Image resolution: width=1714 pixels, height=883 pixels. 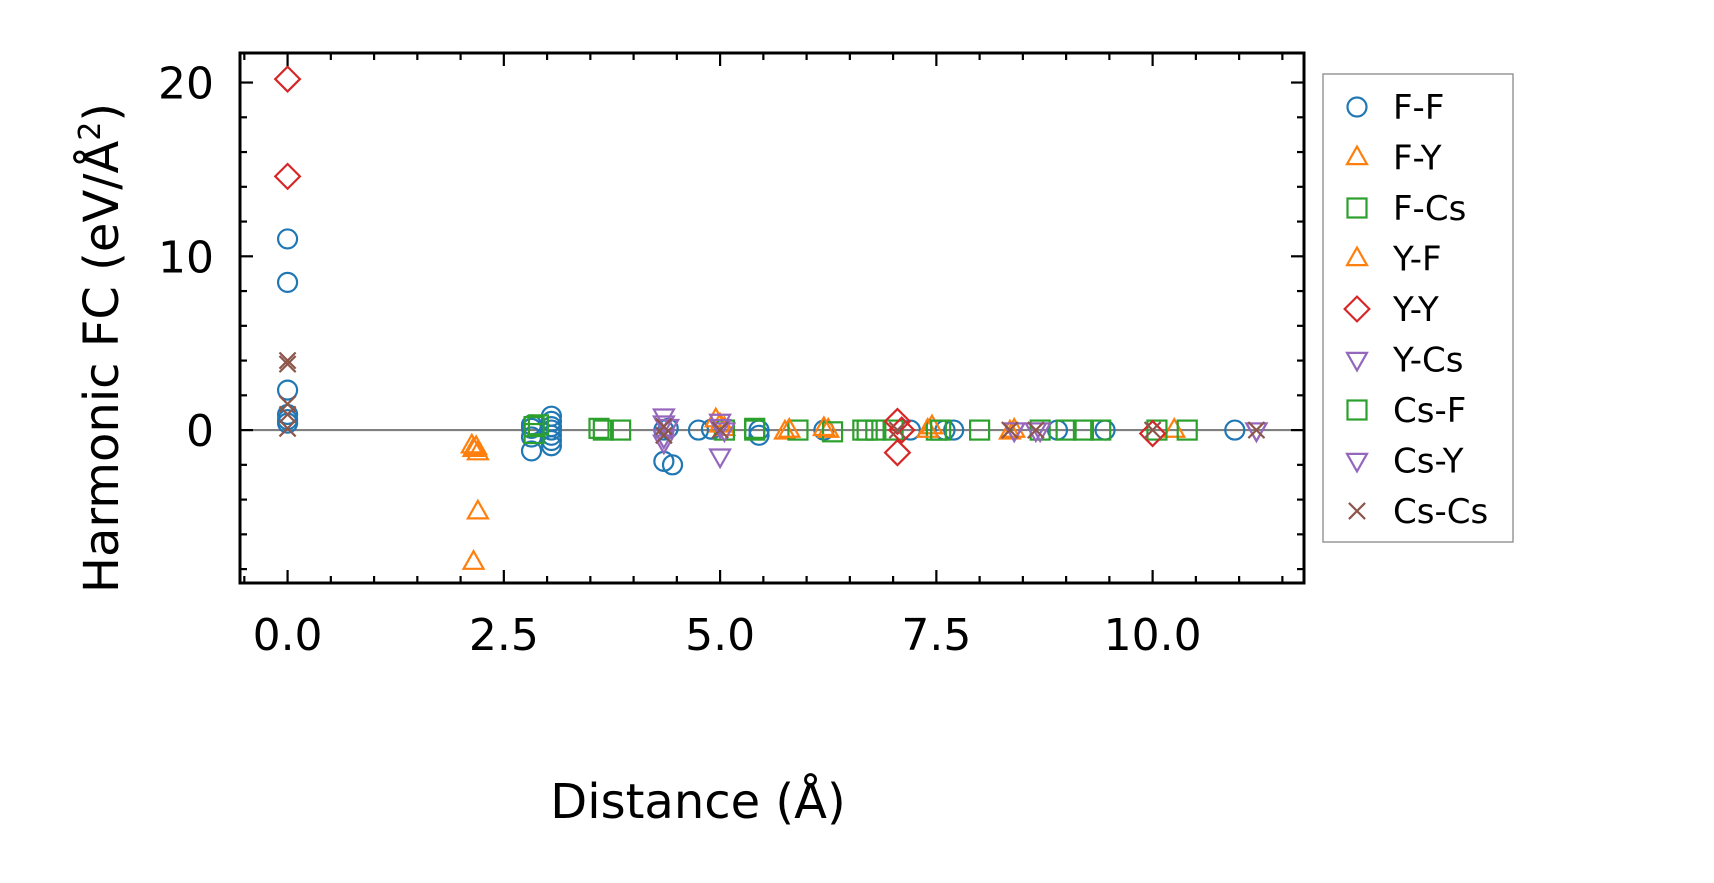 I want to click on y-axis-label-close: ), so click(x=102, y=112).